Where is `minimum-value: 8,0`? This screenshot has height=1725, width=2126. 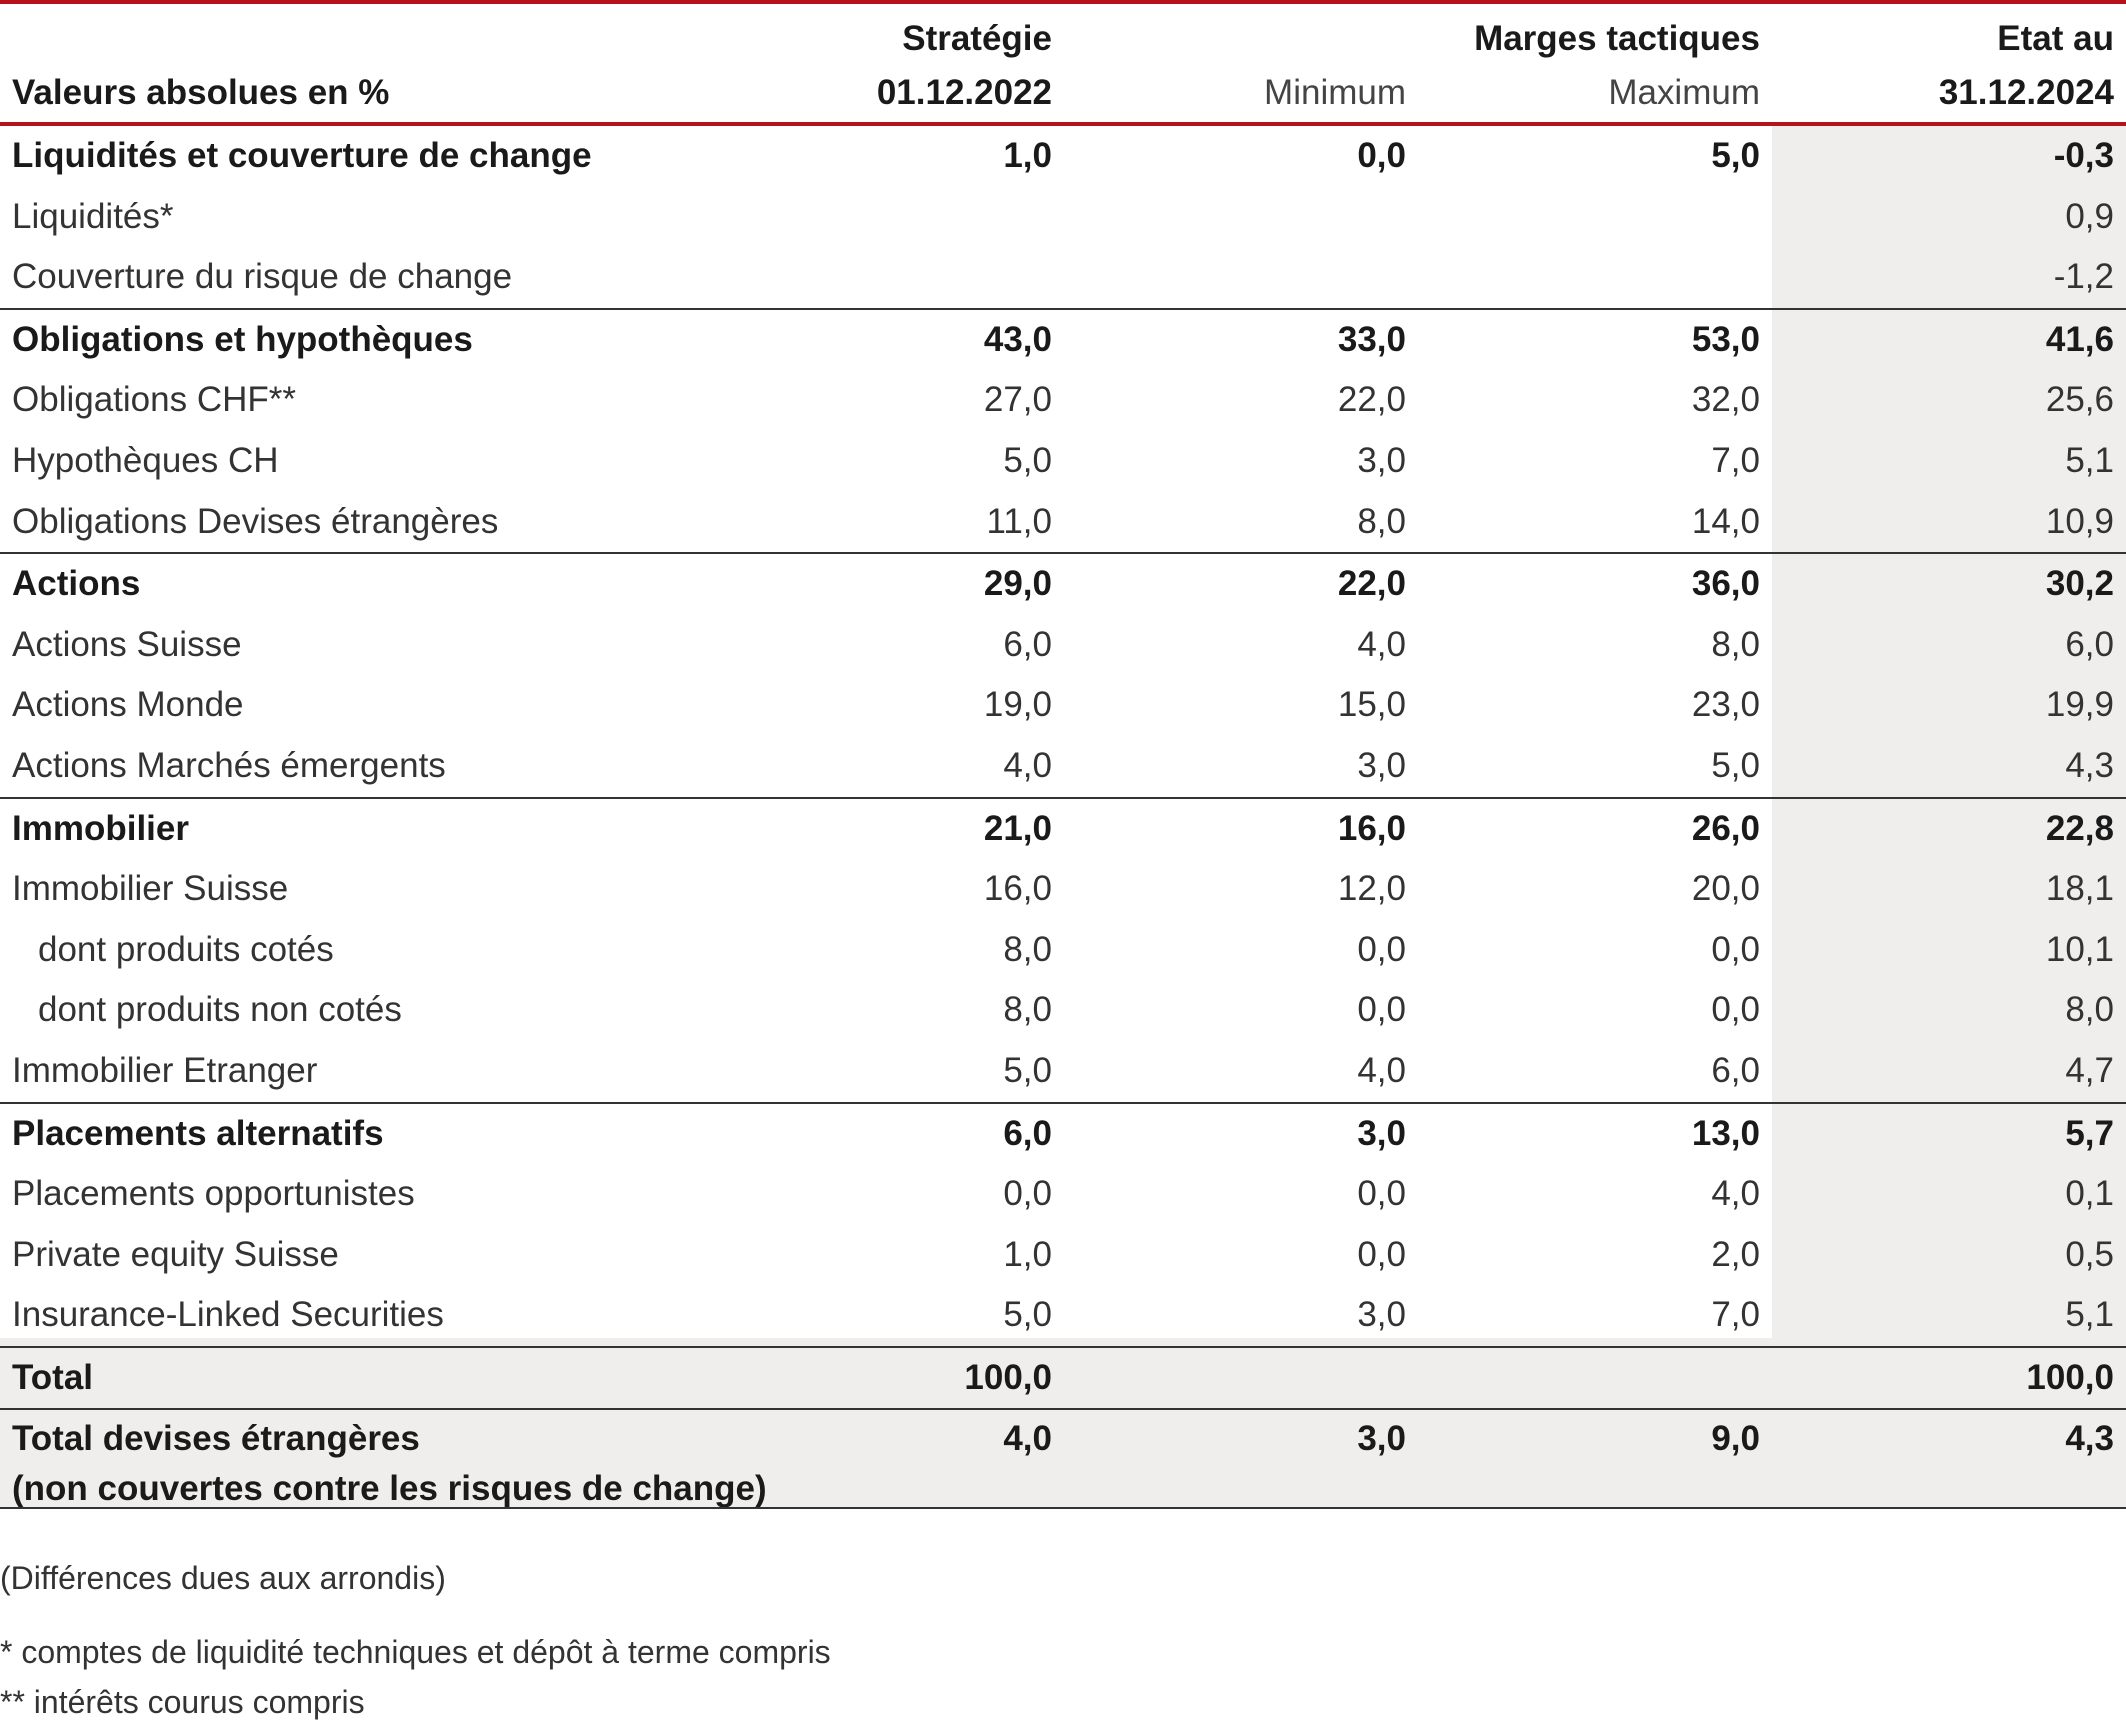
minimum-value: 8,0 is located at coordinates (1381, 521).